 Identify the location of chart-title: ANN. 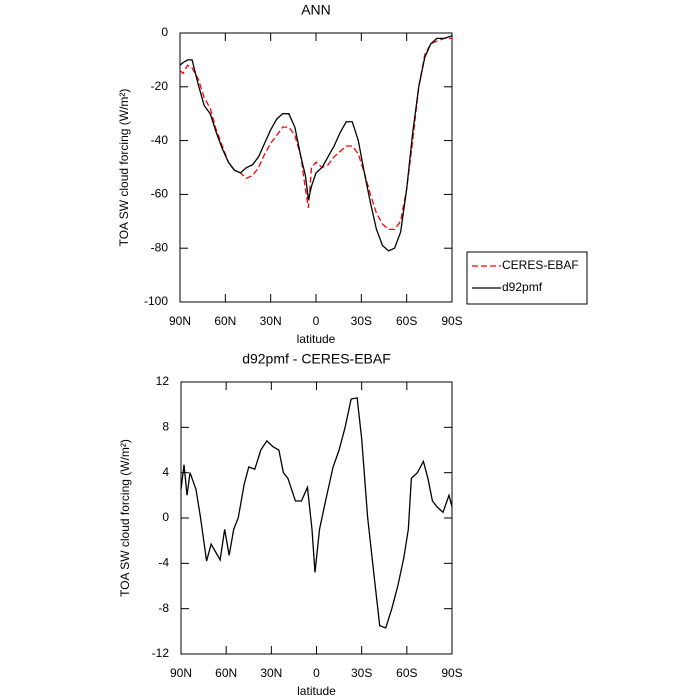
(316, 10).